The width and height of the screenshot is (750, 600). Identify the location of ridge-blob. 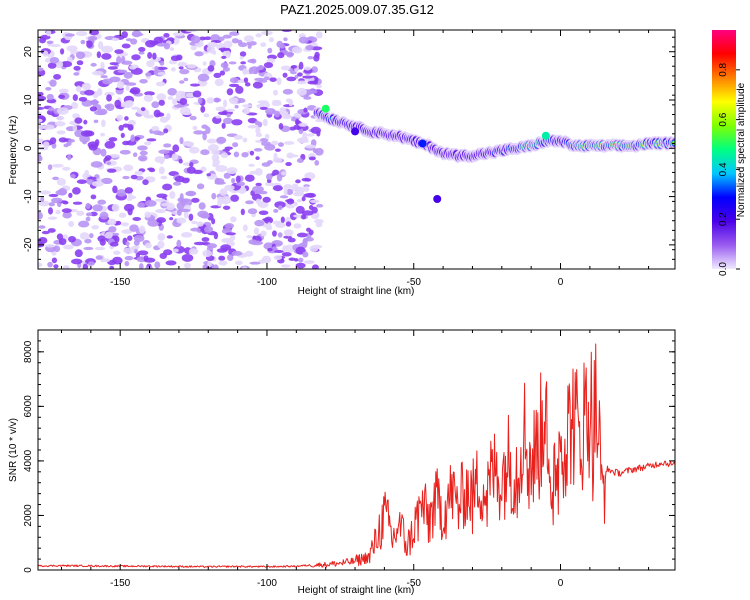
(437, 198).